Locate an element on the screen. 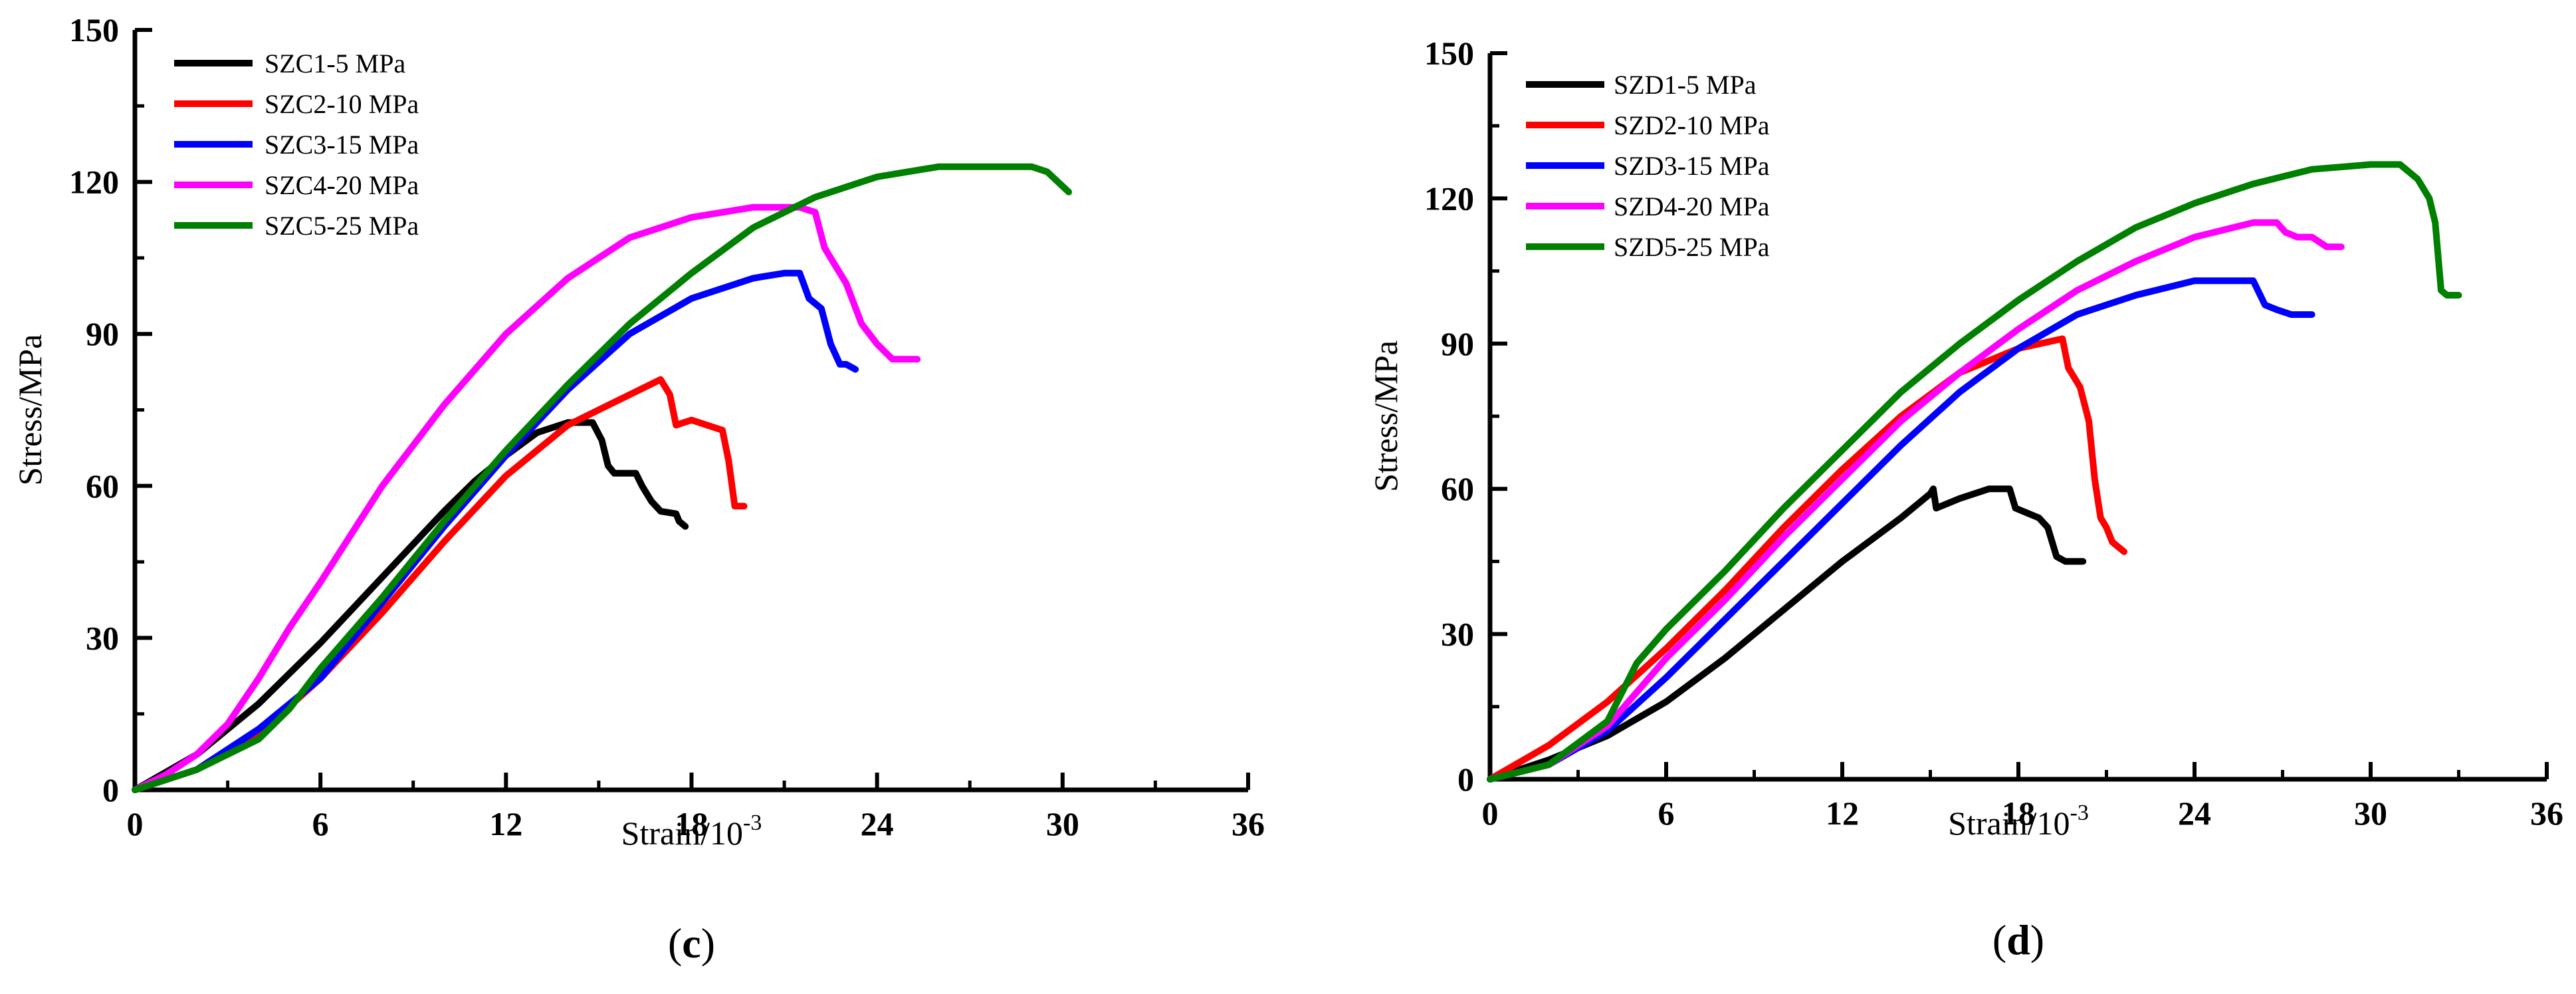 This screenshot has width=2576, height=994. panel-d-y-axis-title: Stress/MPa is located at coordinates (1385, 416).